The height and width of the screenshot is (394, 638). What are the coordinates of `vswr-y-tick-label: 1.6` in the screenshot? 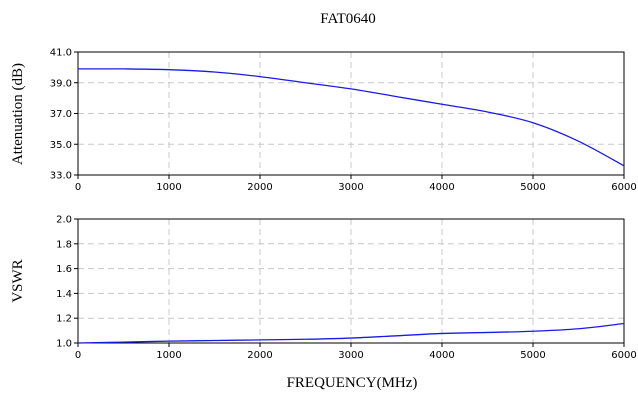 It's located at (64, 269).